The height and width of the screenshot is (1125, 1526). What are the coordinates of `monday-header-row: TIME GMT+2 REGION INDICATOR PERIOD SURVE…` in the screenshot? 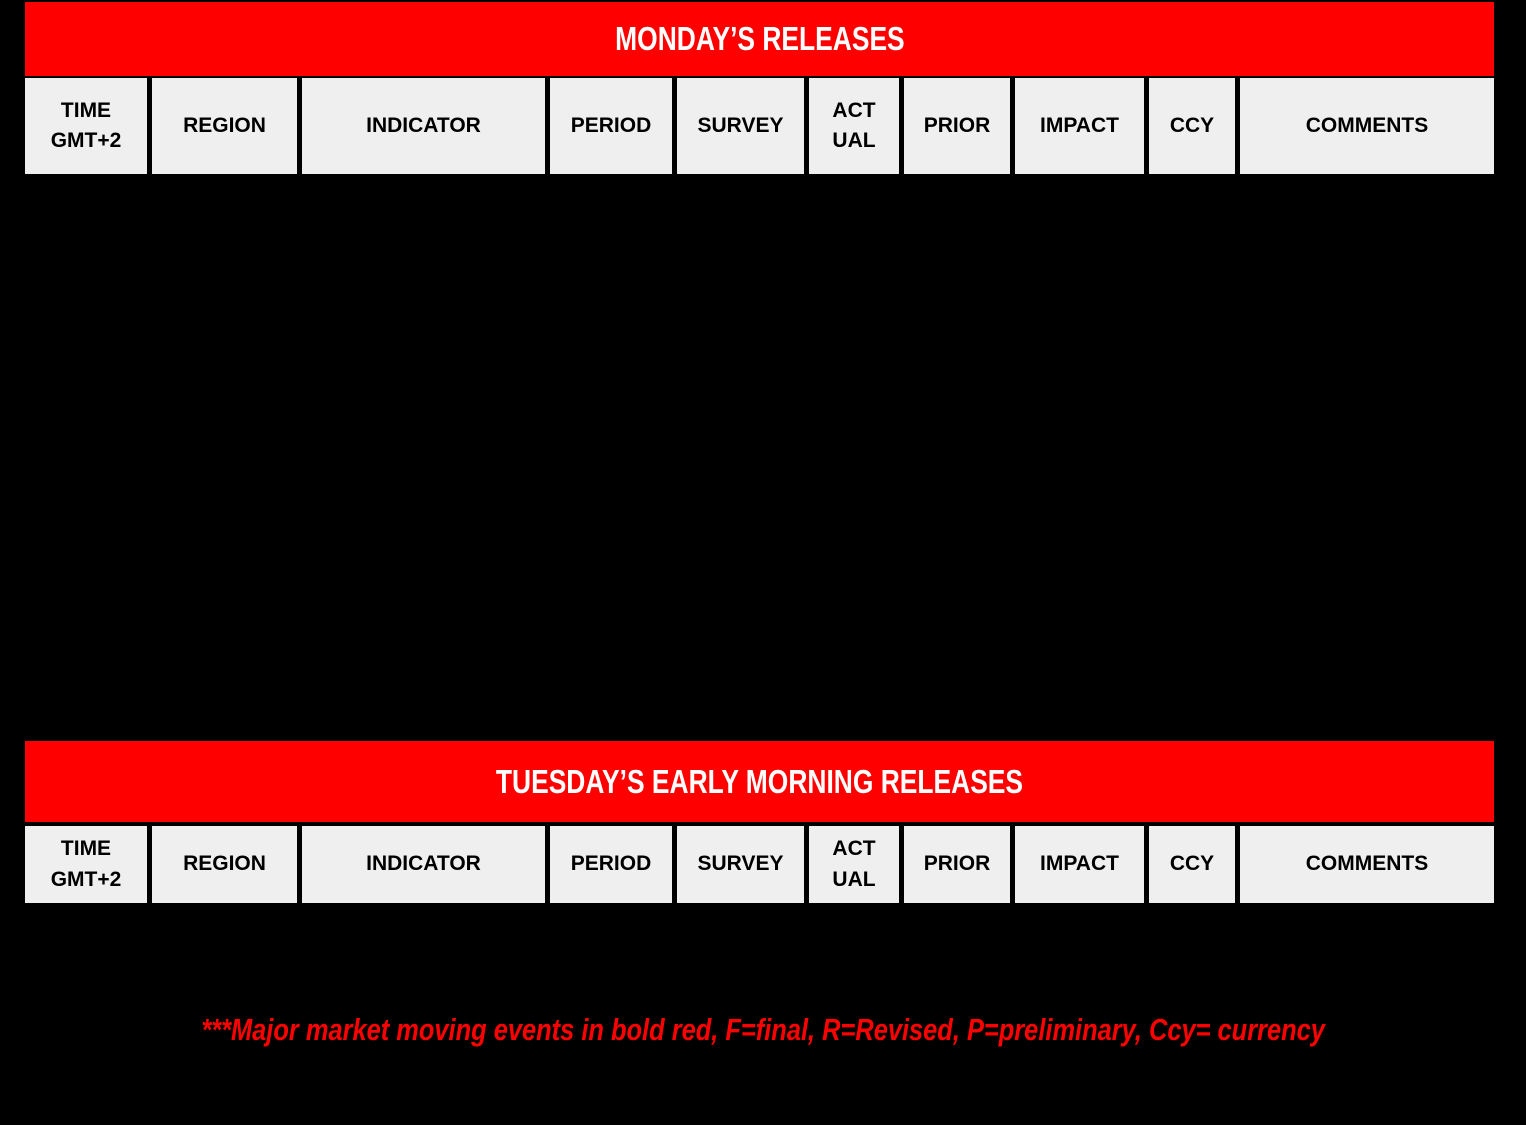 It's located at (759, 126).